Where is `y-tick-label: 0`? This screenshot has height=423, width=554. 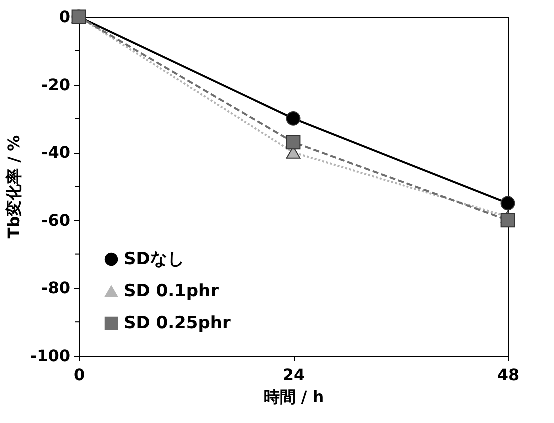 y-tick-label: 0 is located at coordinates (64, 17).